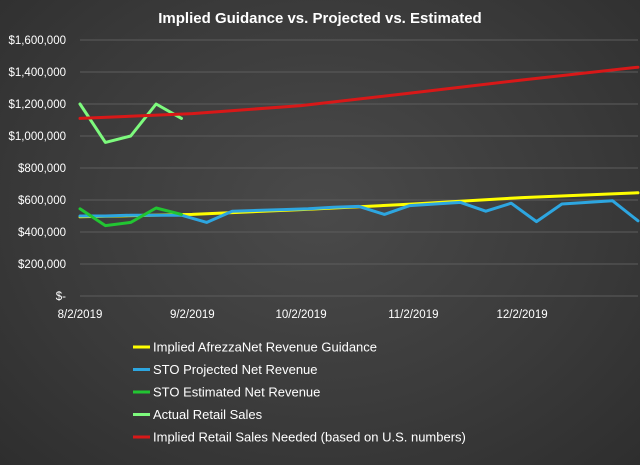  What do you see at coordinates (235, 369) in the screenshot?
I see `legend-label: STO Projected Net Revenue` at bounding box center [235, 369].